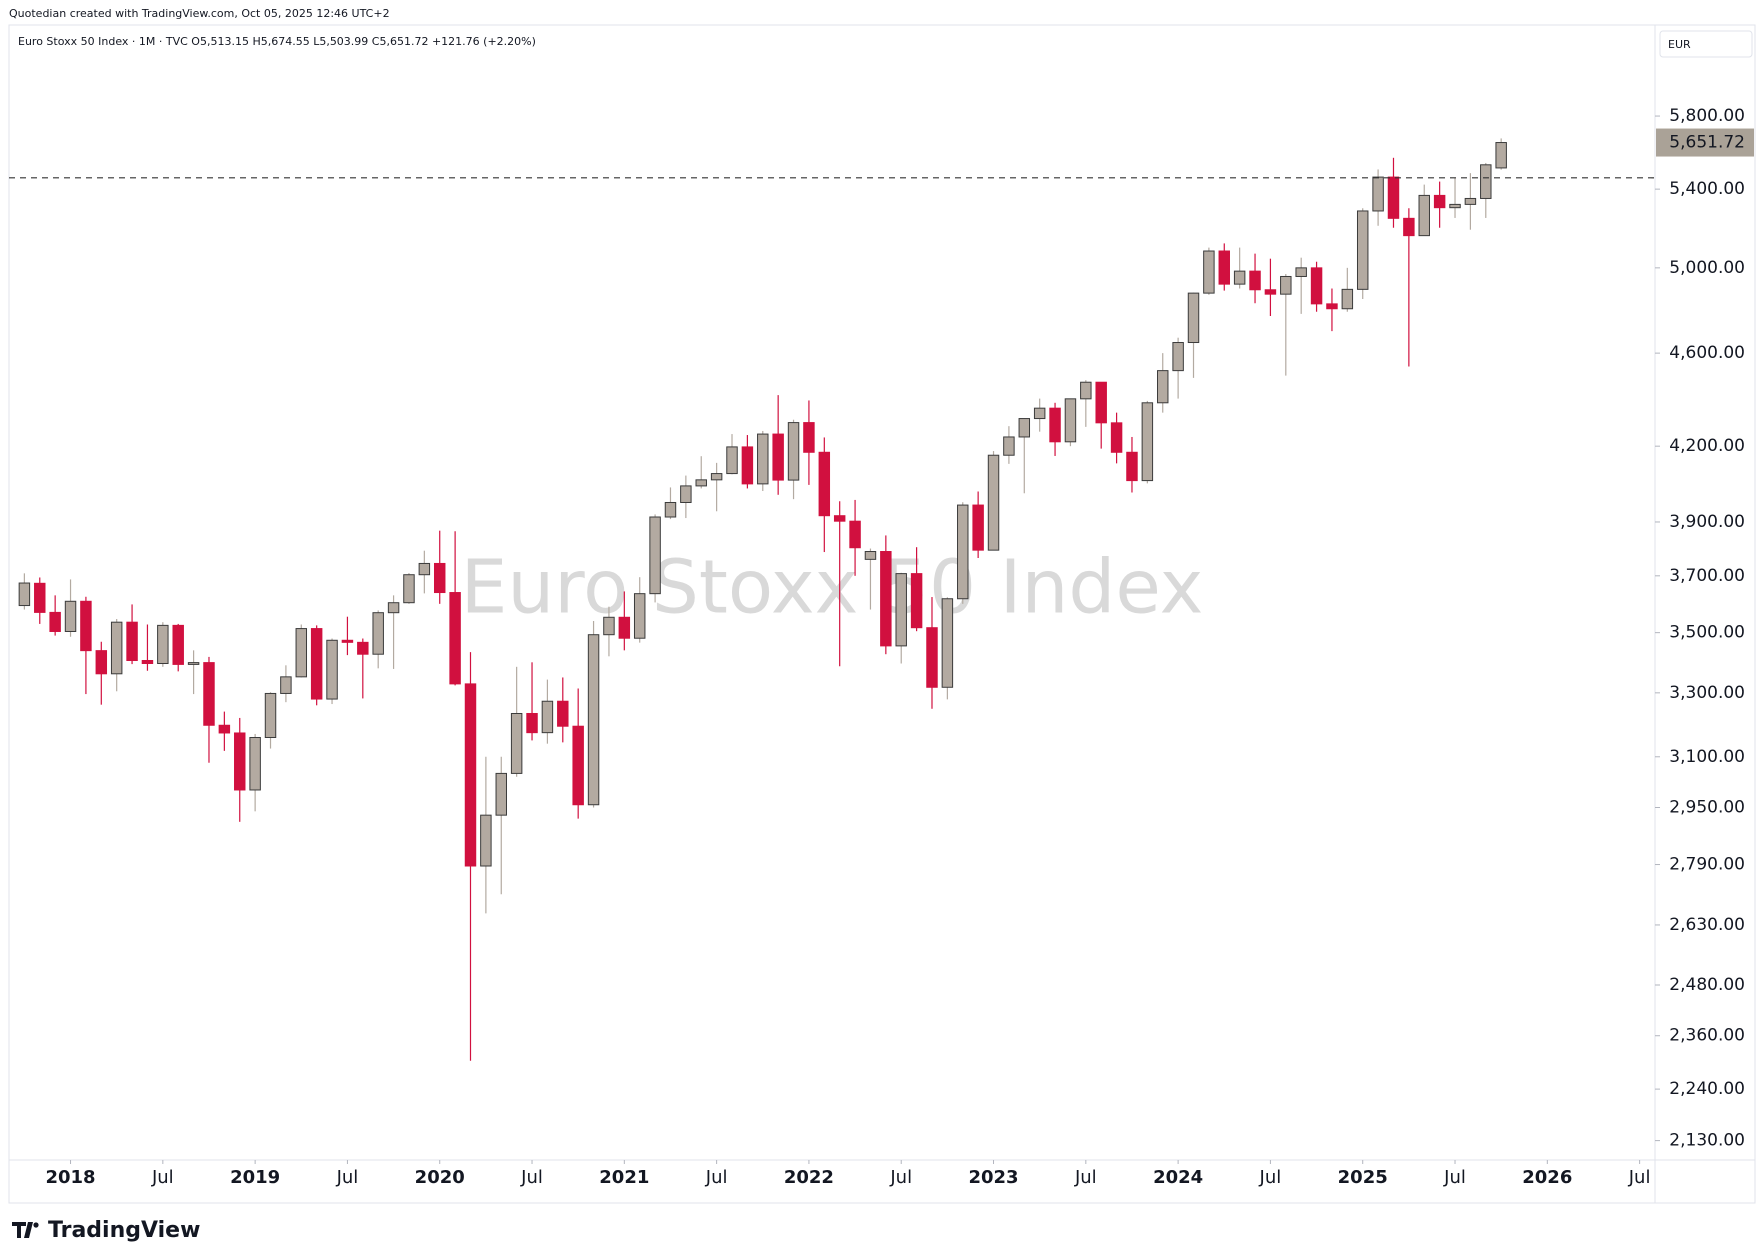 Image resolution: width=1760 pixels, height=1256 pixels. Describe the element at coordinates (255, 1177) in the screenshot. I see `x-tick-label: 2019` at that location.